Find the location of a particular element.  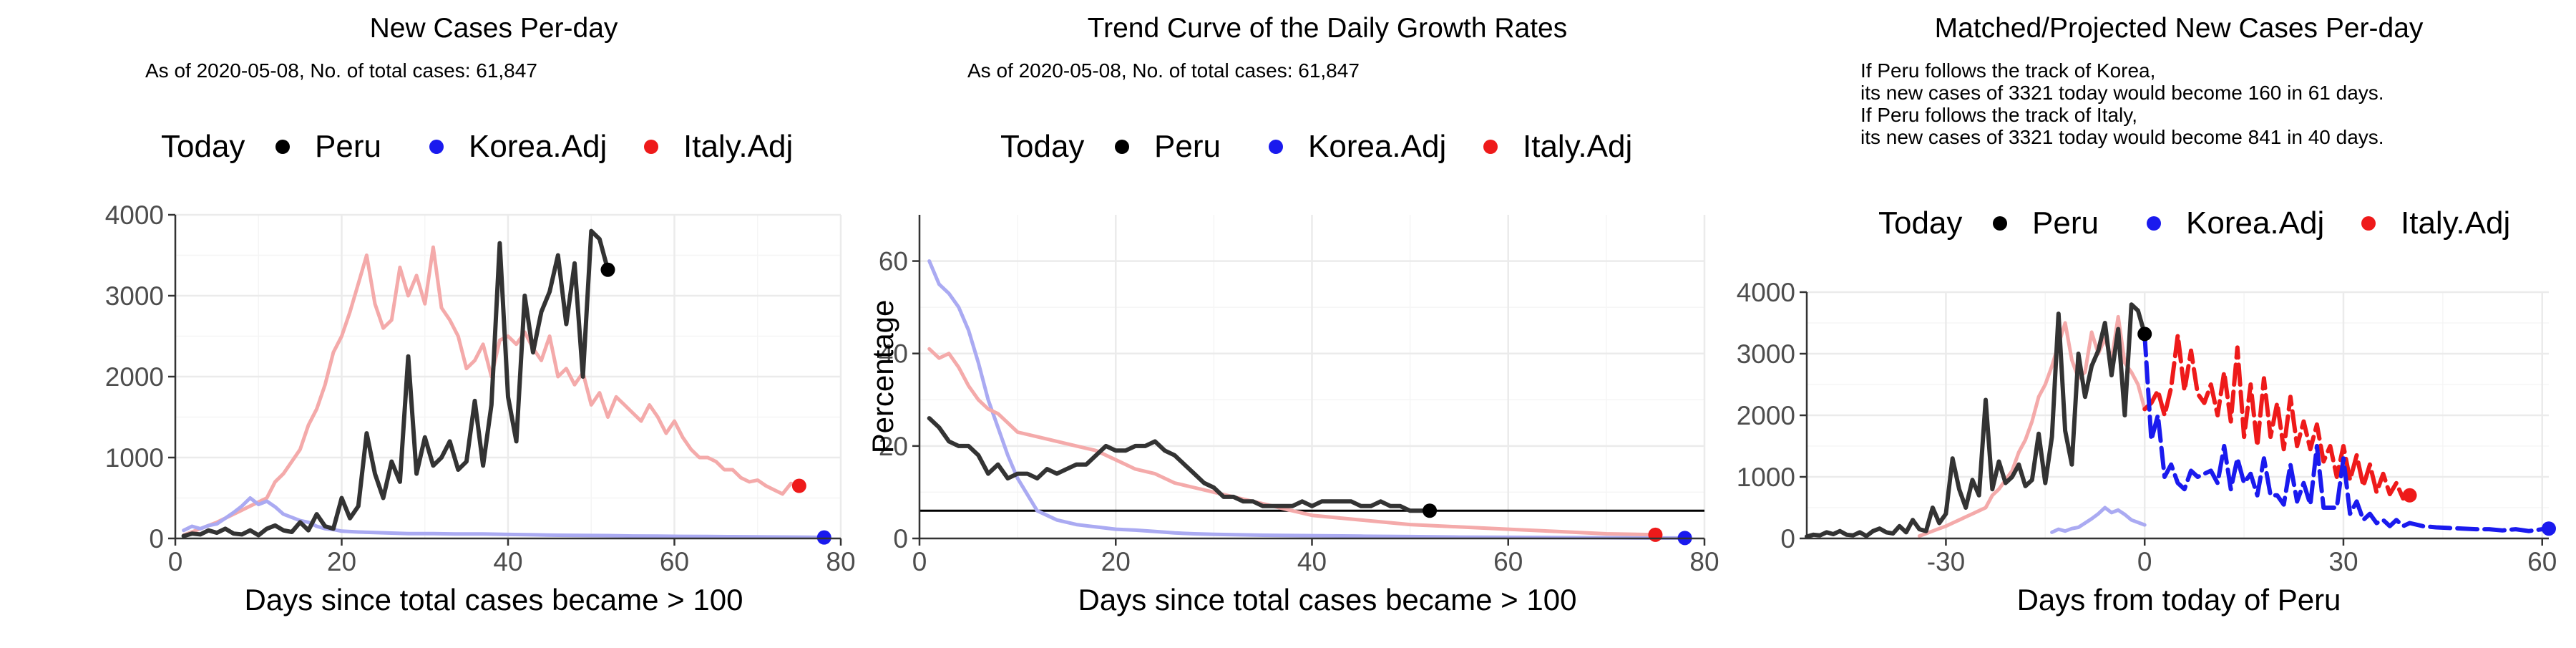

x-tick-label: 30 is located at coordinates (2343, 561).